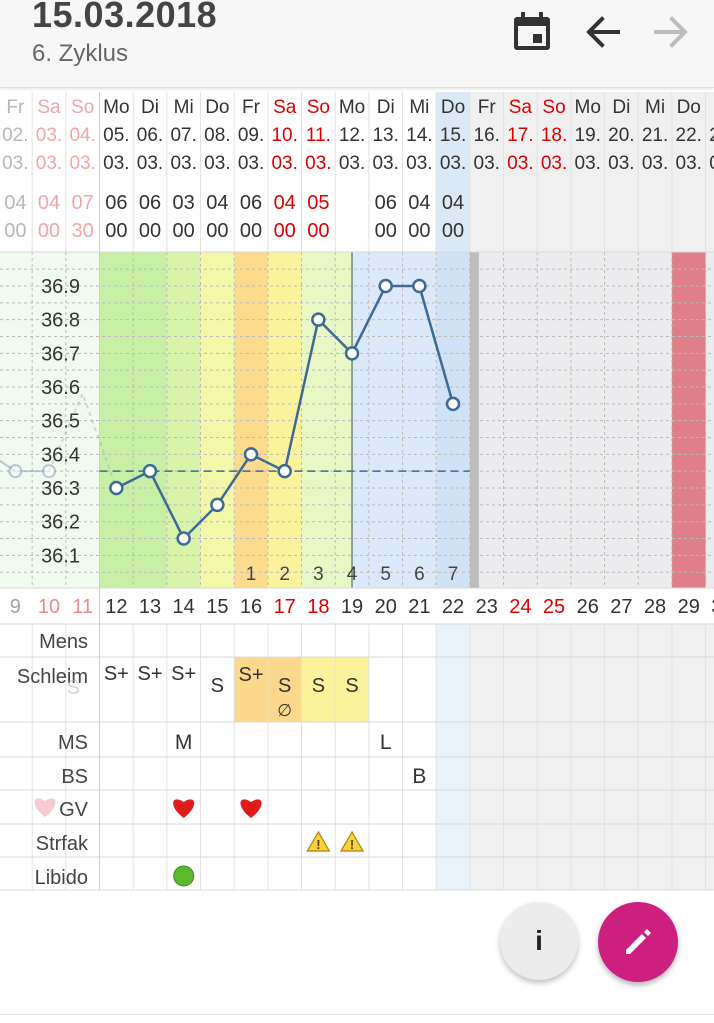 This screenshot has width=714, height=1023. What do you see at coordinates (521, 107) in the screenshot?
I see `weekday-label: Sa` at bounding box center [521, 107].